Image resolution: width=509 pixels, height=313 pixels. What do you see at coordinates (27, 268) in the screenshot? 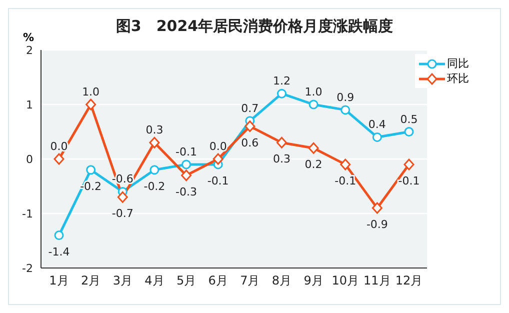
I see `y-tick-label: -2` at bounding box center [27, 268].